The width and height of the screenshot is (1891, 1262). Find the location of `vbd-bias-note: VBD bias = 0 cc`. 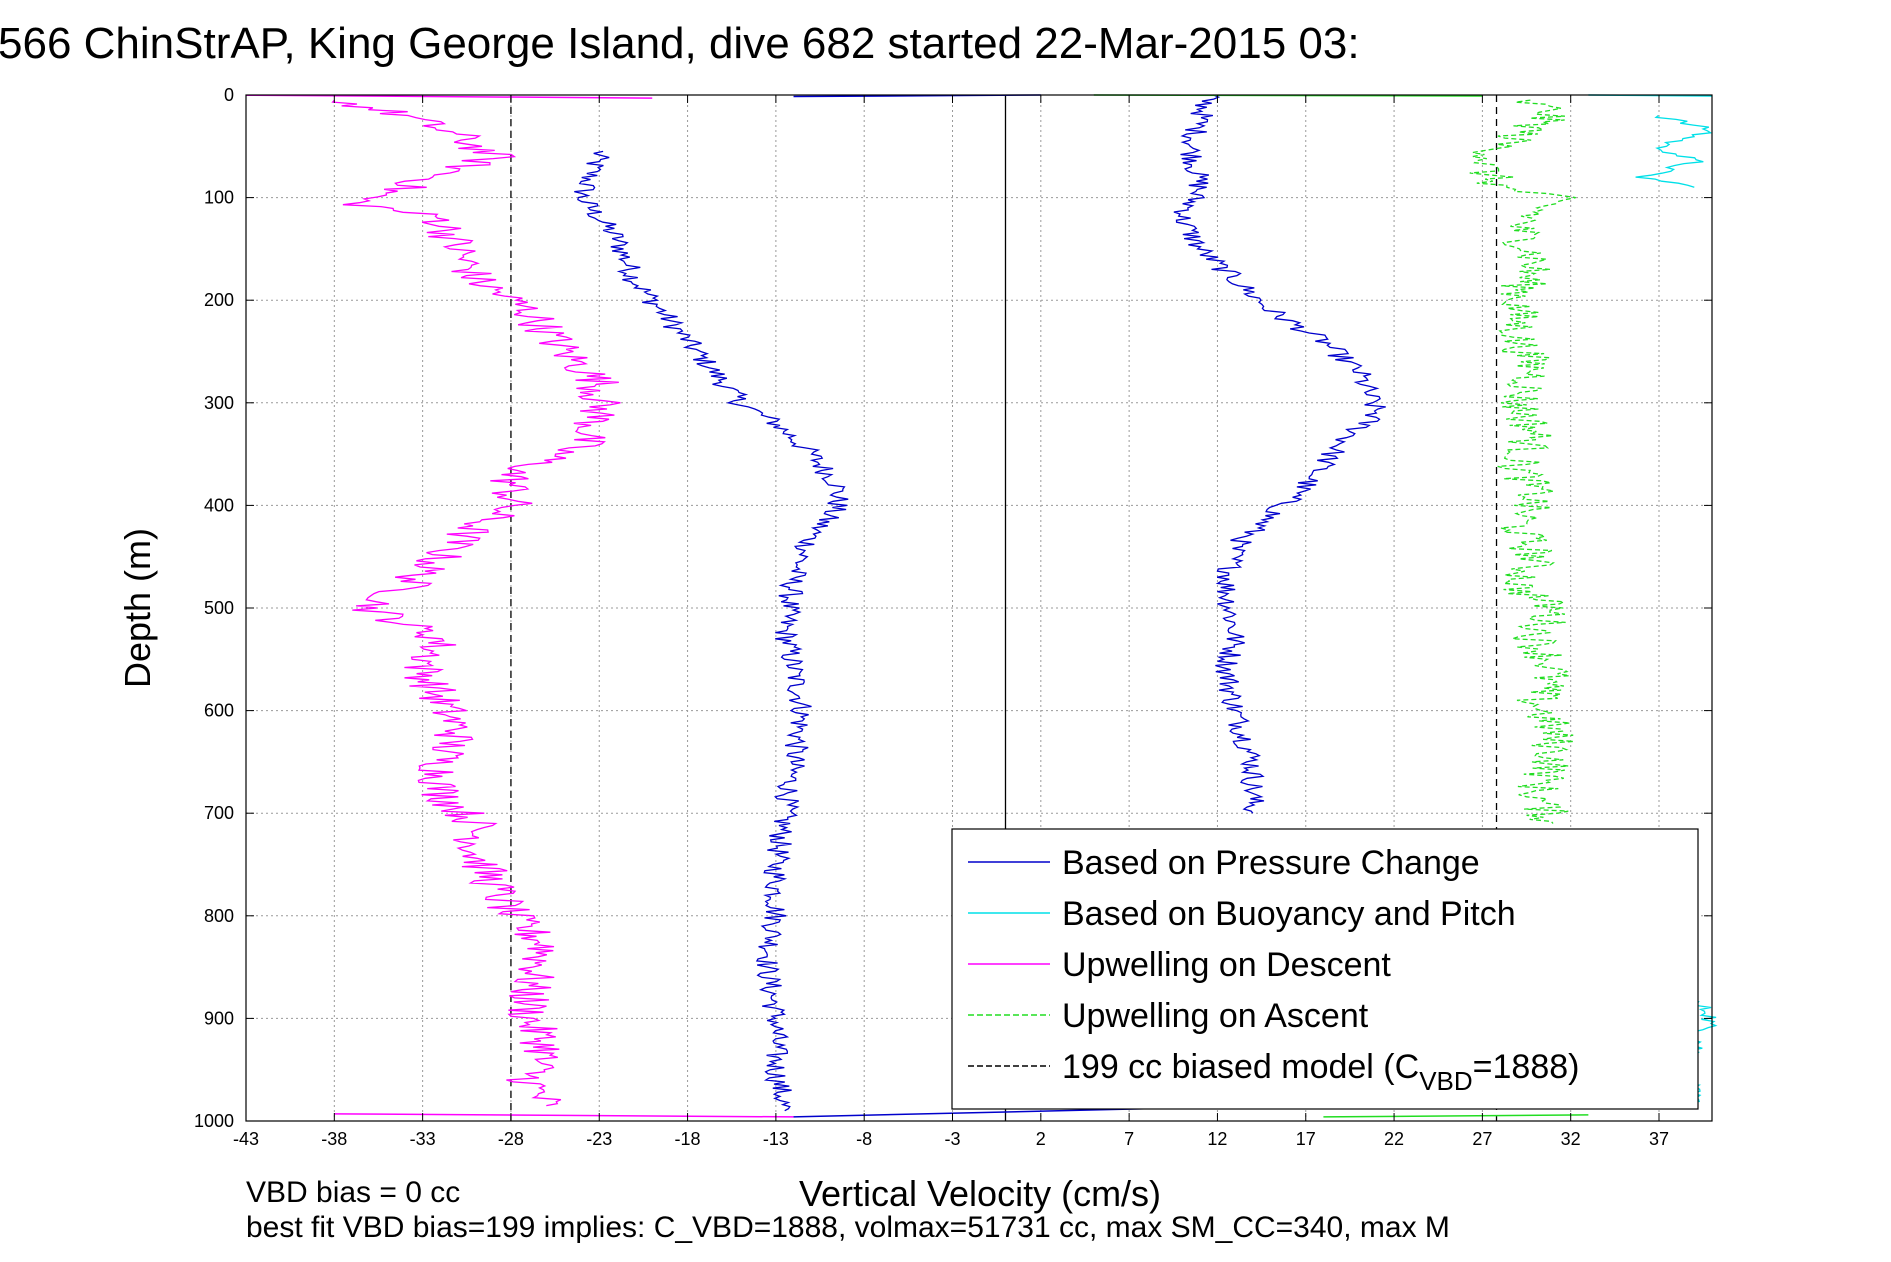

vbd-bias-note: VBD bias = 0 cc is located at coordinates (353, 1192).